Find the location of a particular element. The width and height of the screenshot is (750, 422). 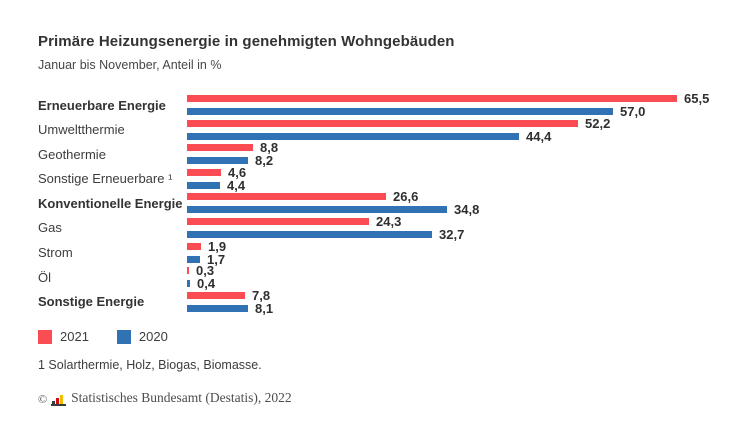

category-bars: 0,3 0,4 is located at coordinates (457, 277).